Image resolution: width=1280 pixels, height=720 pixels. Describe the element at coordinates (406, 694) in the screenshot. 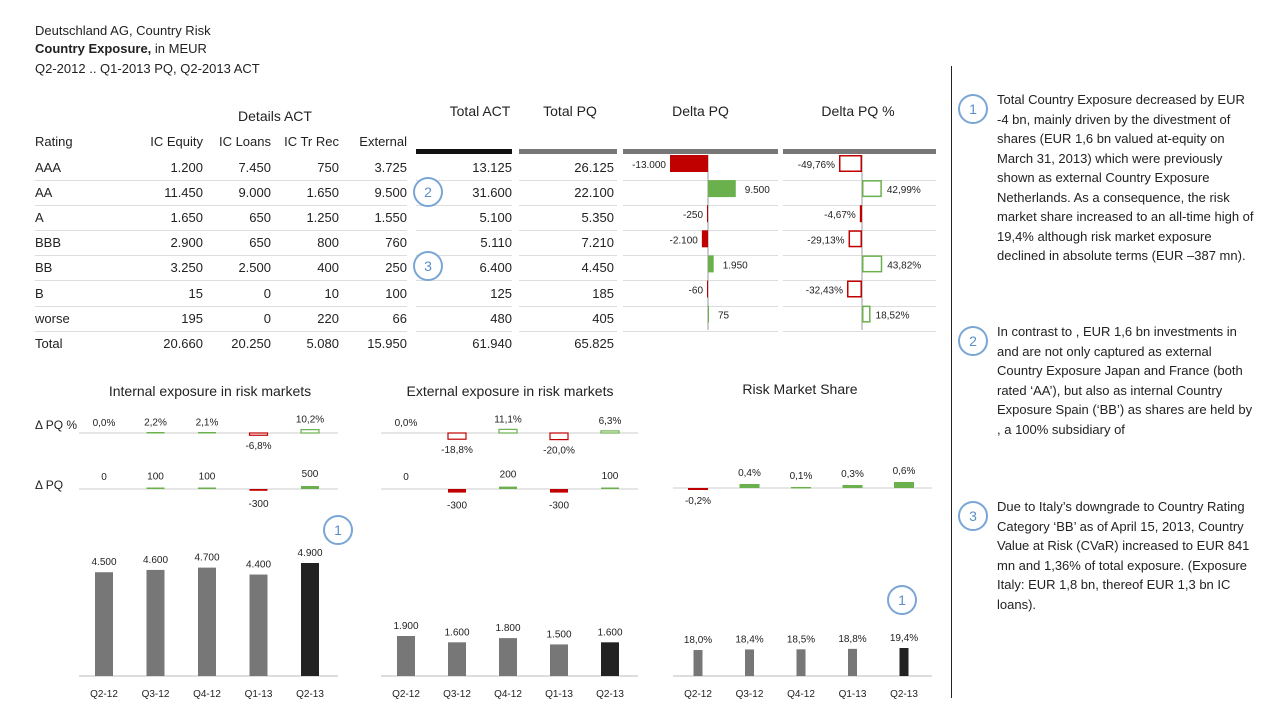

I see `x-tick-label: Q2-12` at that location.